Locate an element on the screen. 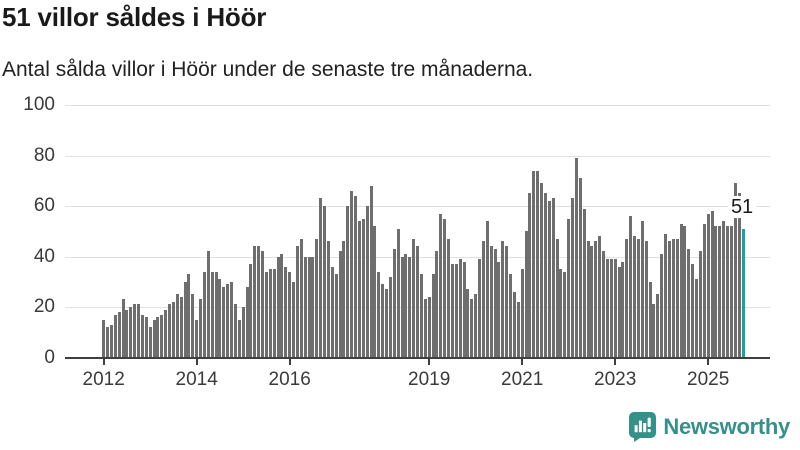 Image resolution: width=800 pixels, height=450 pixels. x-axis-tick-label: 2019 is located at coordinates (429, 379).